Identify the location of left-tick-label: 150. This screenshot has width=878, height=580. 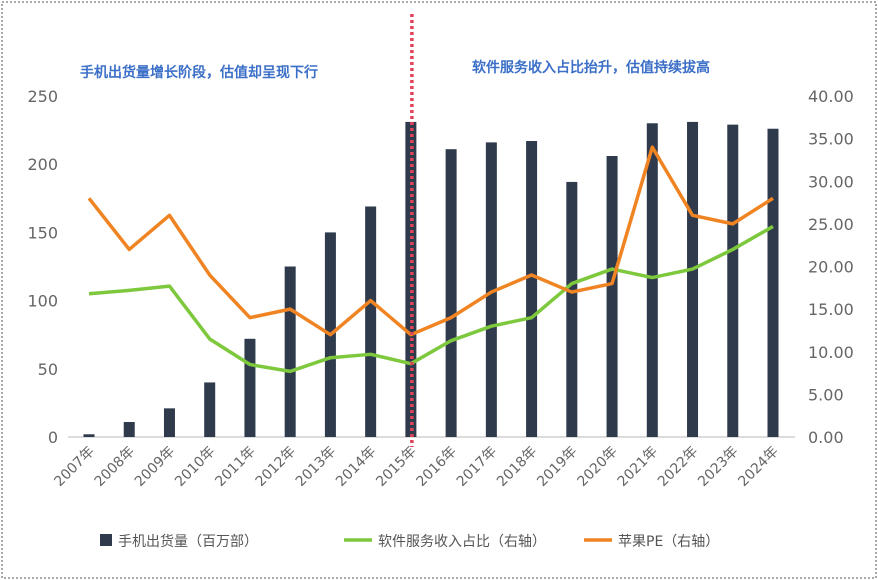
(42, 232).